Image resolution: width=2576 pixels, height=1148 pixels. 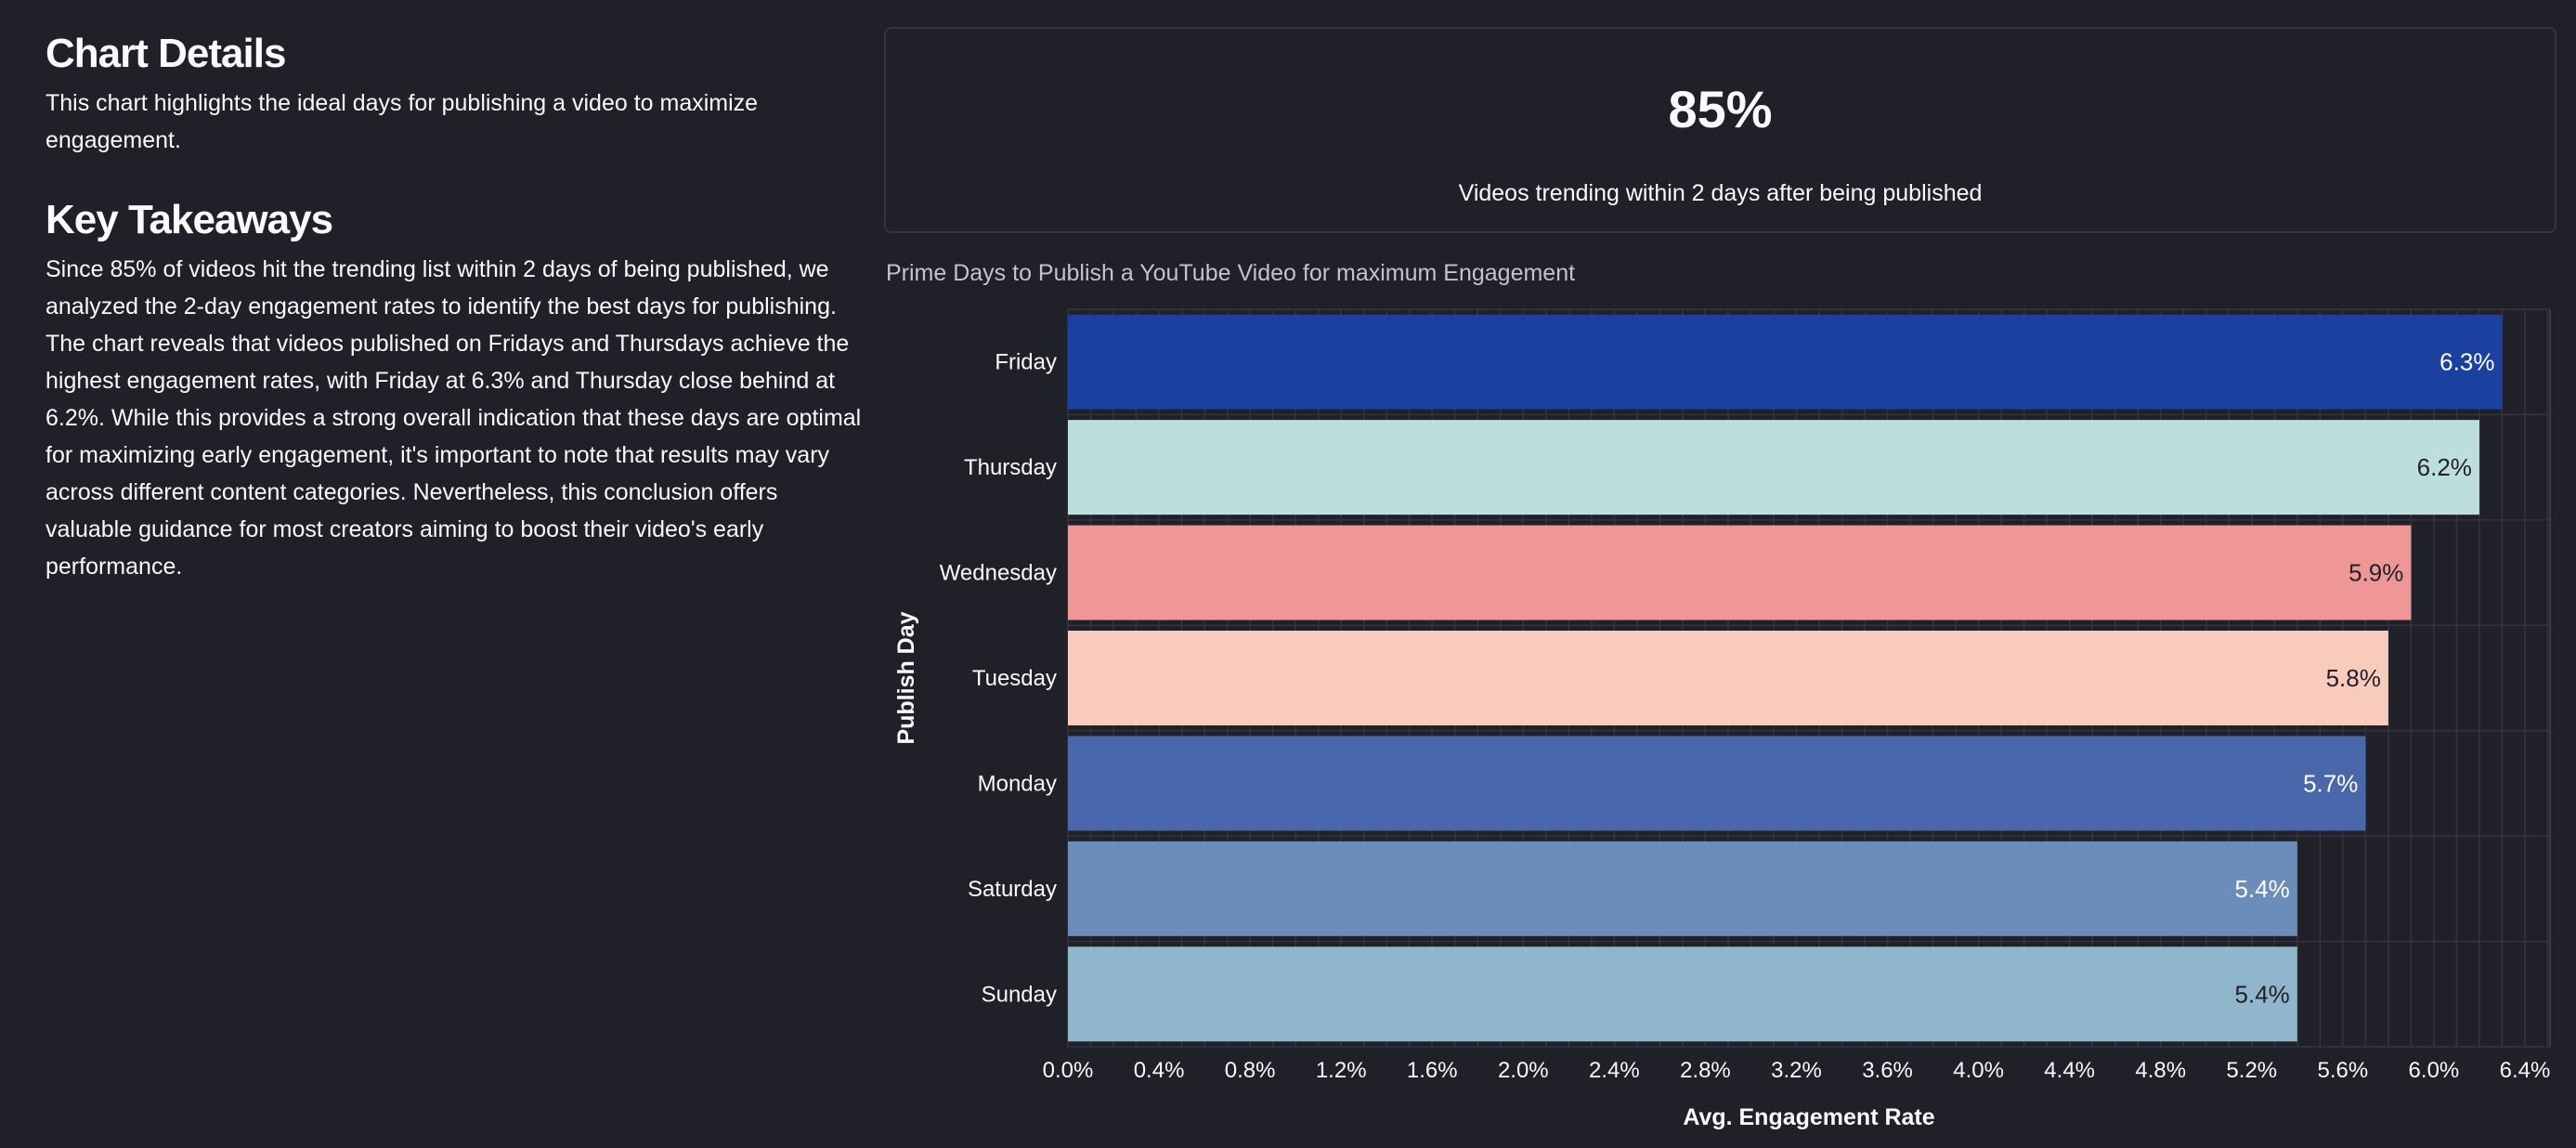 What do you see at coordinates (1026, 362) in the screenshot?
I see `y-tick-label: Friday` at bounding box center [1026, 362].